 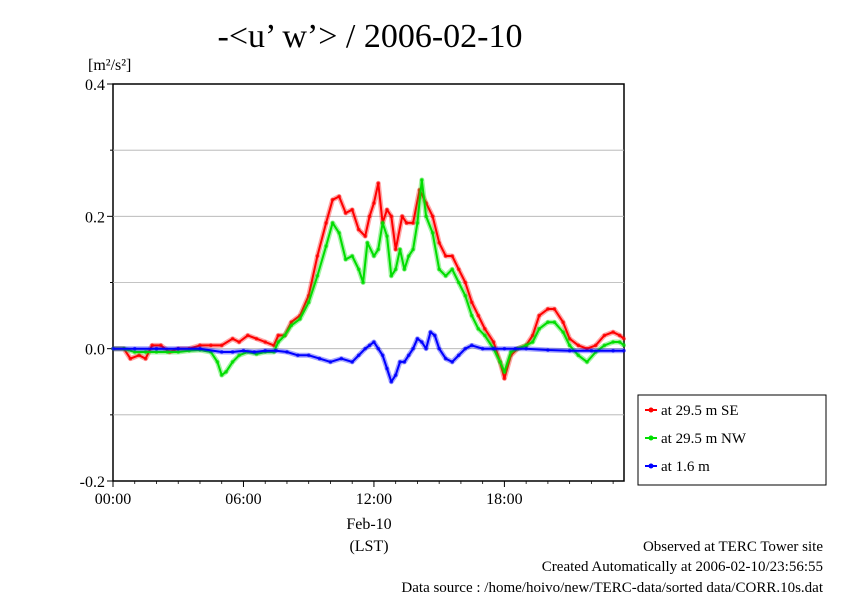 I want to click on legend-label: at 29.5 m SE, so click(x=700, y=411).